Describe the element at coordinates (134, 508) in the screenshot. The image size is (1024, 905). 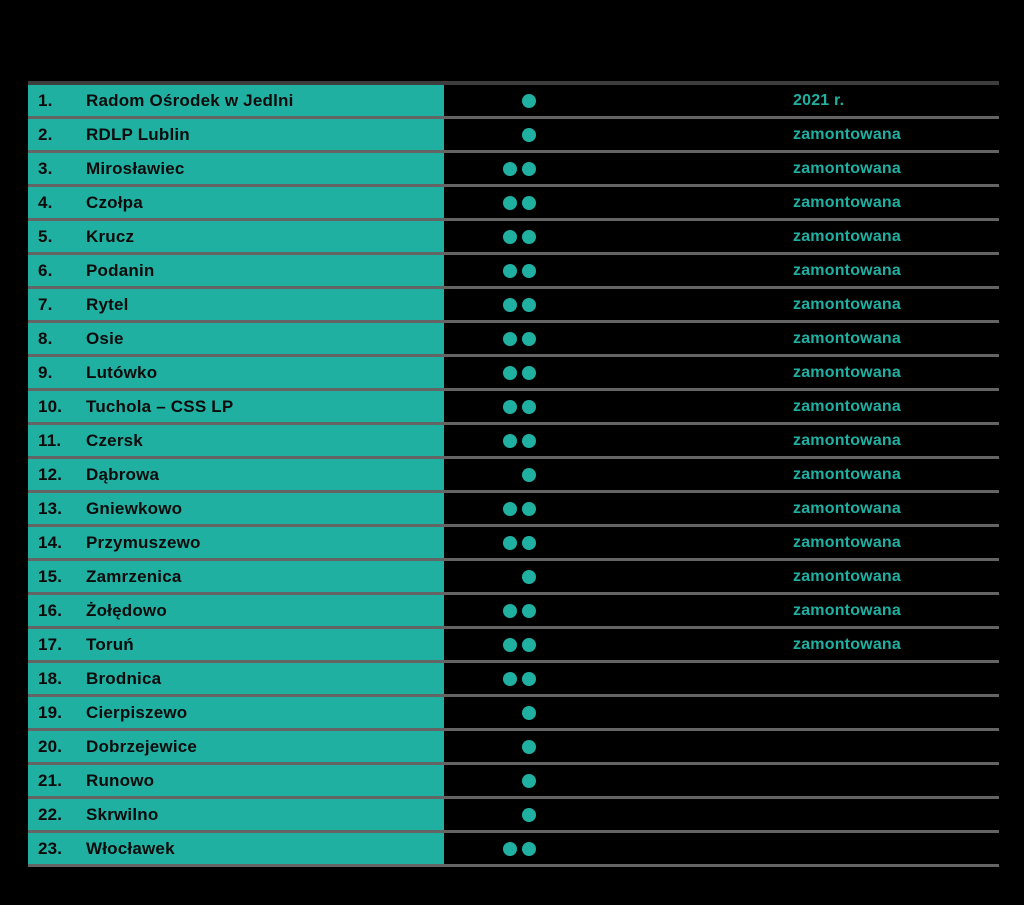
I see `location-name: Gniewkowo` at that location.